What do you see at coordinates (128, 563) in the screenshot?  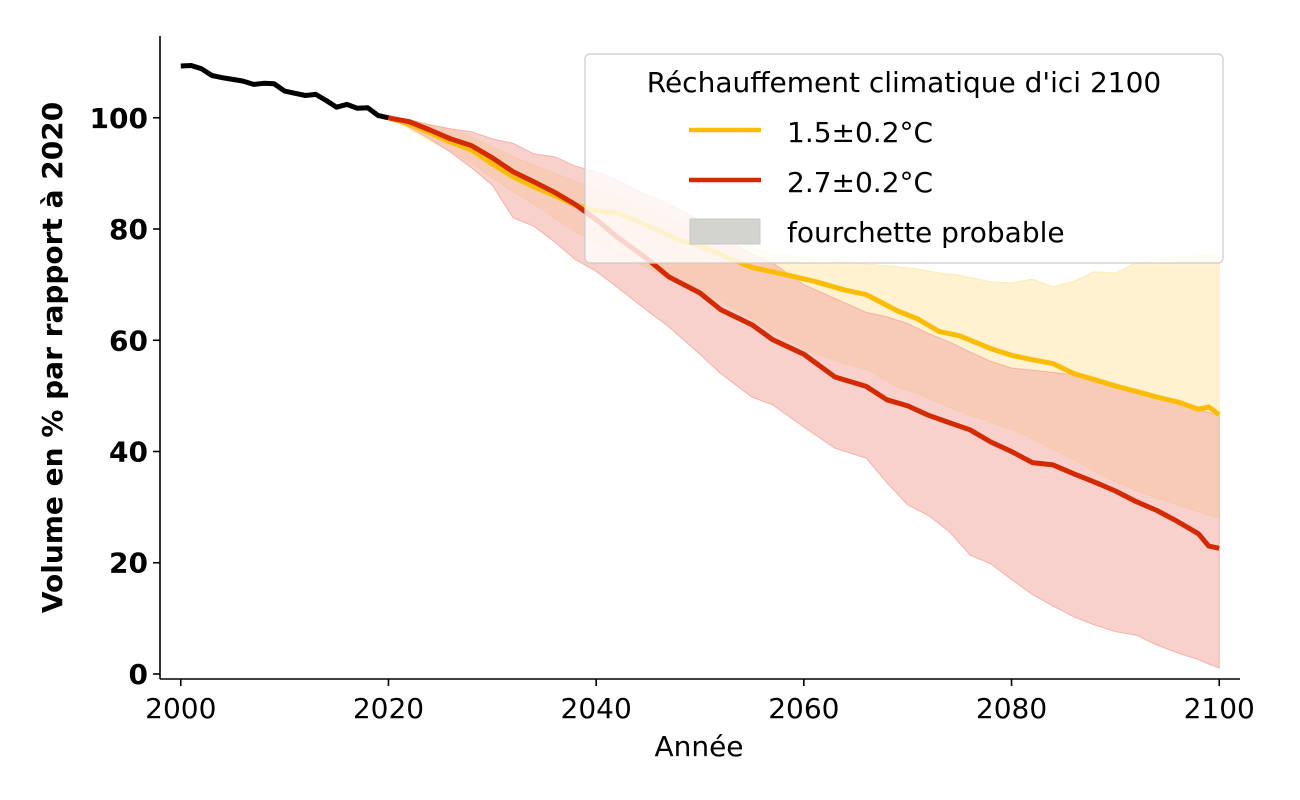 I see `y-tick-label: 20` at bounding box center [128, 563].